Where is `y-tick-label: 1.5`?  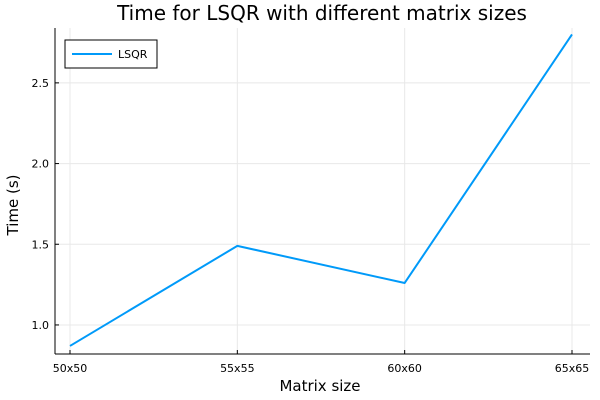
y-tick-label: 1.5 is located at coordinates (41, 244).